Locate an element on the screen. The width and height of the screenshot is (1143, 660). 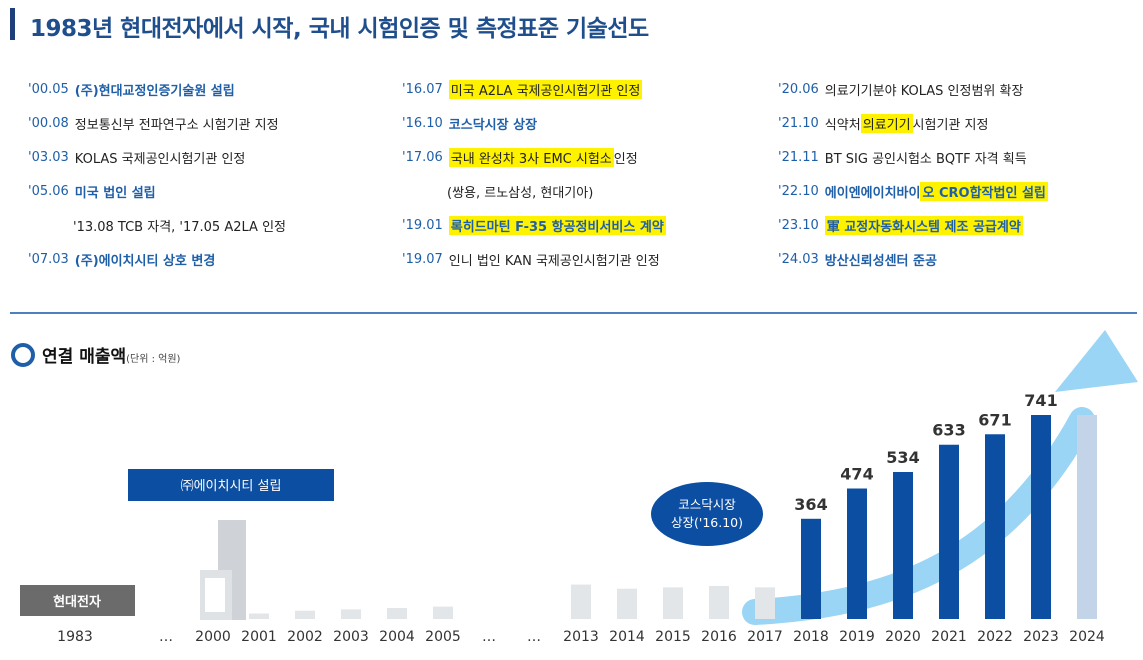
history-text: (주)에이치시티 상호 변경 is located at coordinates (145, 261).